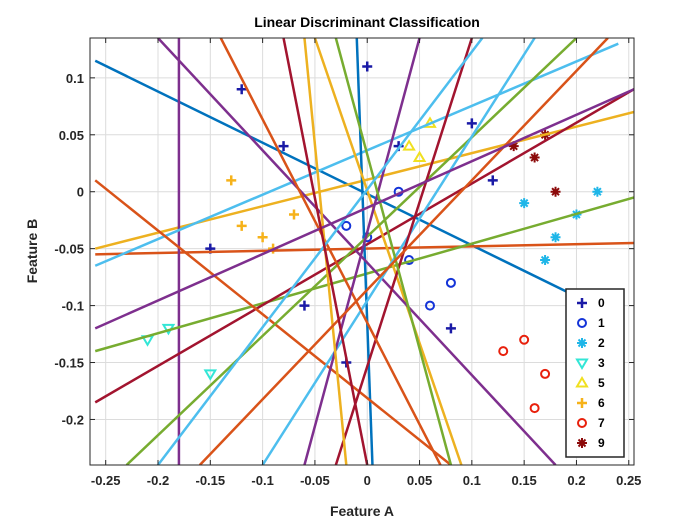 Image resolution: width=700 pixels, height=525 pixels. Describe the element at coordinates (73, 419) in the screenshot. I see `y-tick-label: -0.2` at that location.